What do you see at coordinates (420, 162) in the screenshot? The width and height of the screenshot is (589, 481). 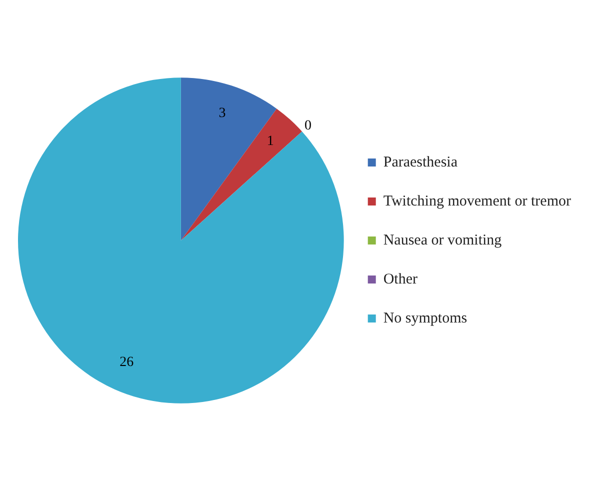 I see `legend-label: Paraesthesia` at bounding box center [420, 162].